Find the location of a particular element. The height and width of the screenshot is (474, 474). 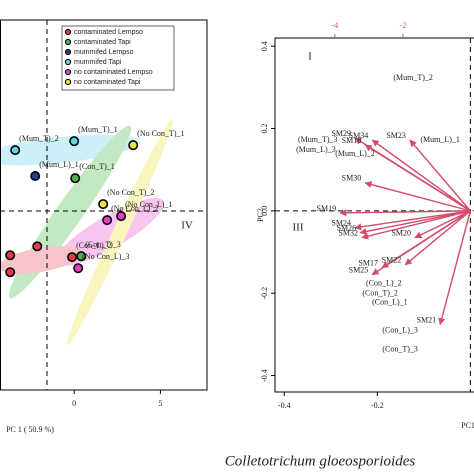

score-label: (Con_L)_2 is located at coordinates (384, 283).